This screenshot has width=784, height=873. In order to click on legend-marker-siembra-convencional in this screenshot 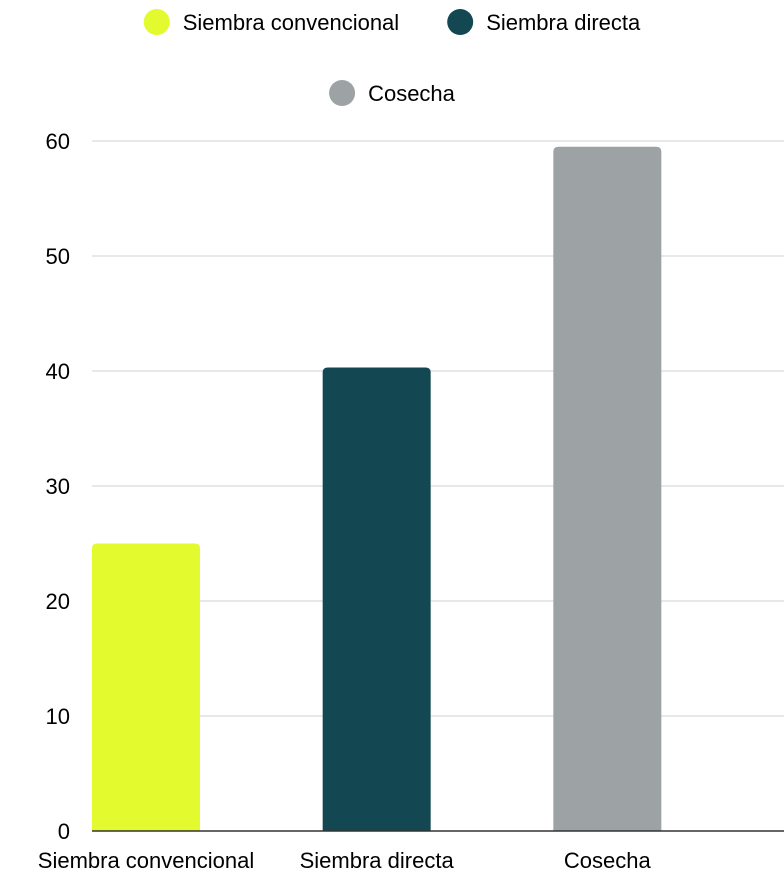, I will do `click(156, 22)`.